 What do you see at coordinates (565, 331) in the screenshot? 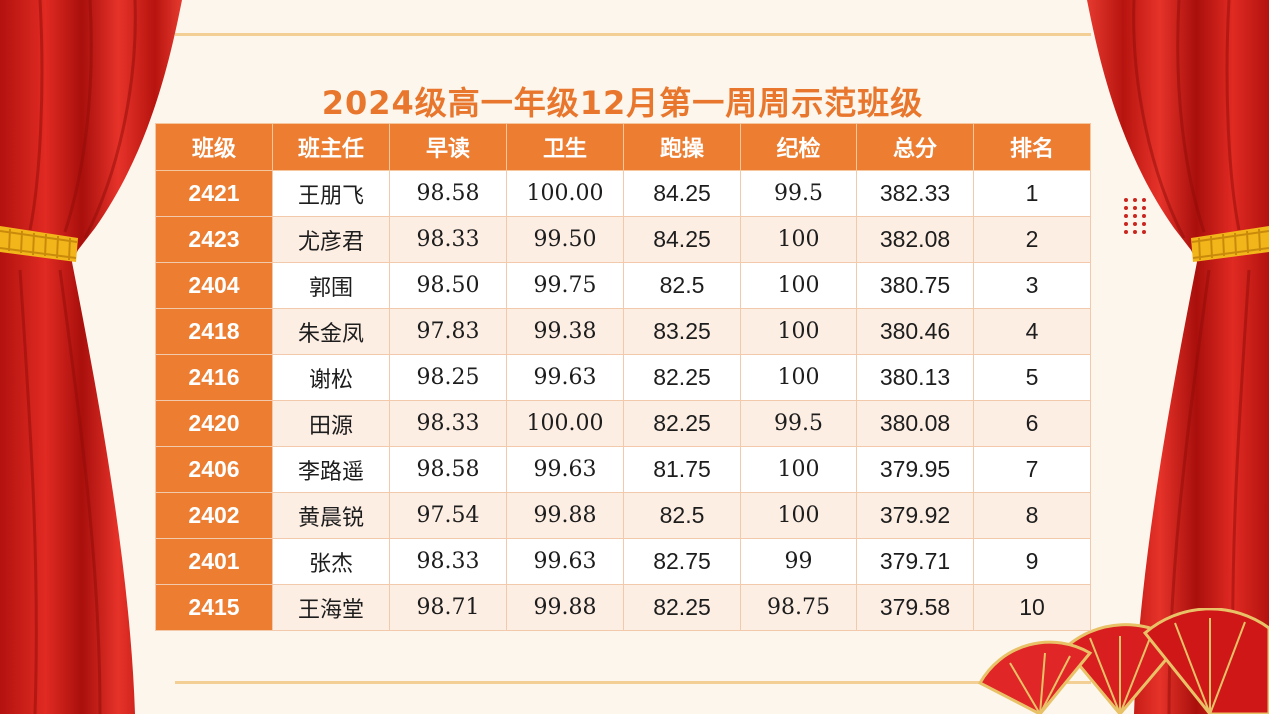
I see `hygiene-cell: 99.38` at bounding box center [565, 331].